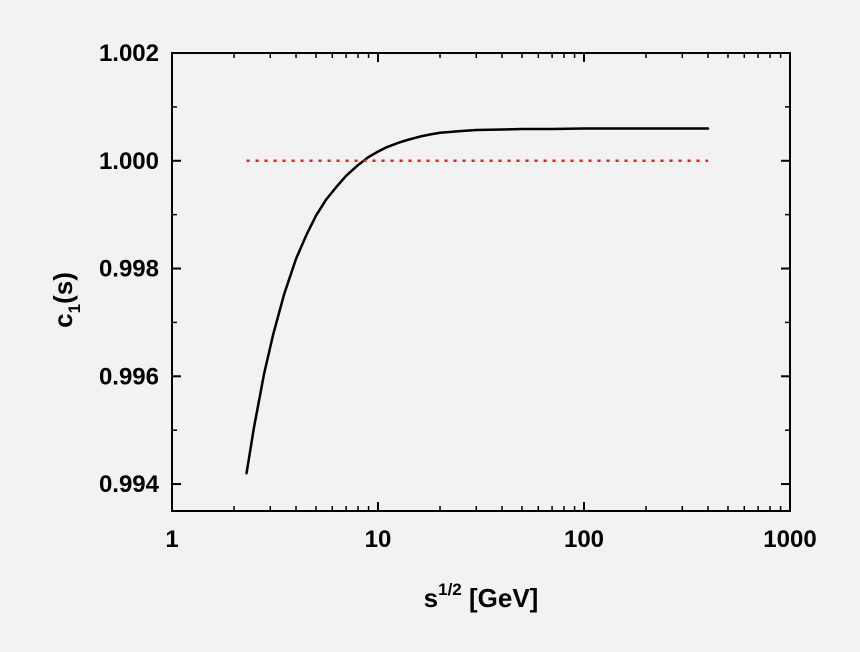  What do you see at coordinates (171, 539) in the screenshot?
I see `x-tick-label: 1` at bounding box center [171, 539].